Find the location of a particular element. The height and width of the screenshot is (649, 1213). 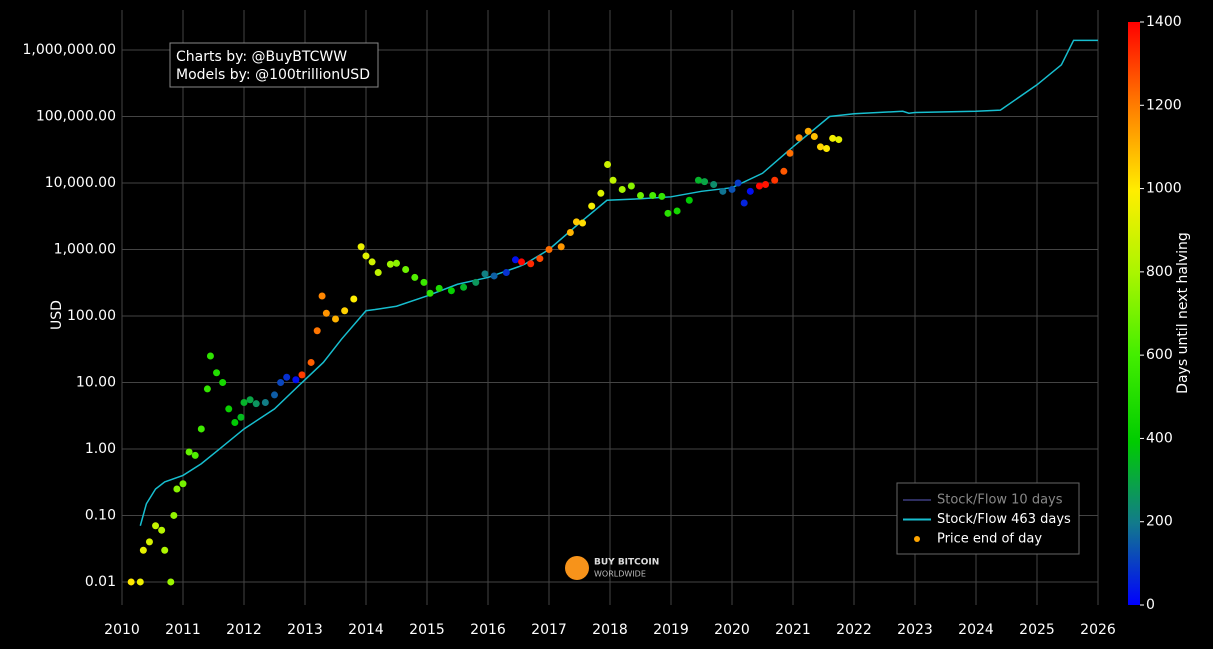

y-tick-label: 100,000.00 is located at coordinates (76, 117).